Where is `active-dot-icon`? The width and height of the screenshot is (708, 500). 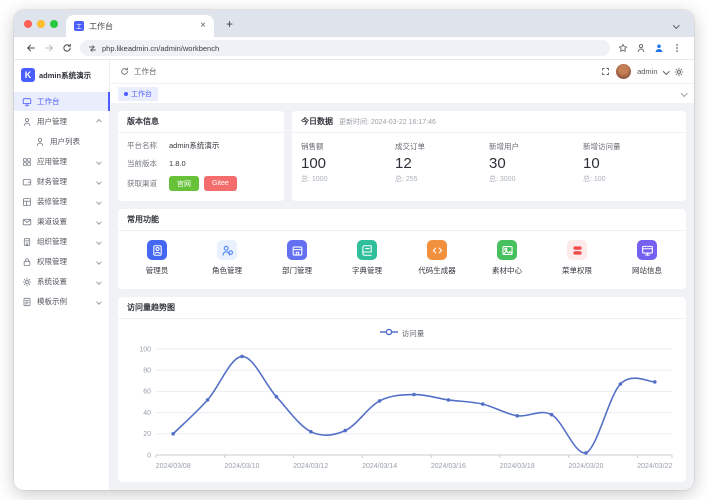 active-dot-icon is located at coordinates (126, 93).